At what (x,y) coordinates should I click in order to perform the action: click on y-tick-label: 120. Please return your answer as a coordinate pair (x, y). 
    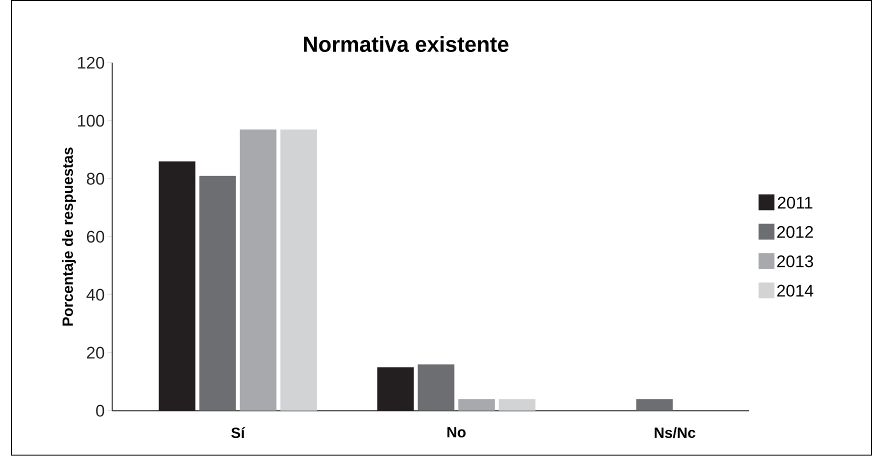
    Looking at the image, I should click on (91, 62).